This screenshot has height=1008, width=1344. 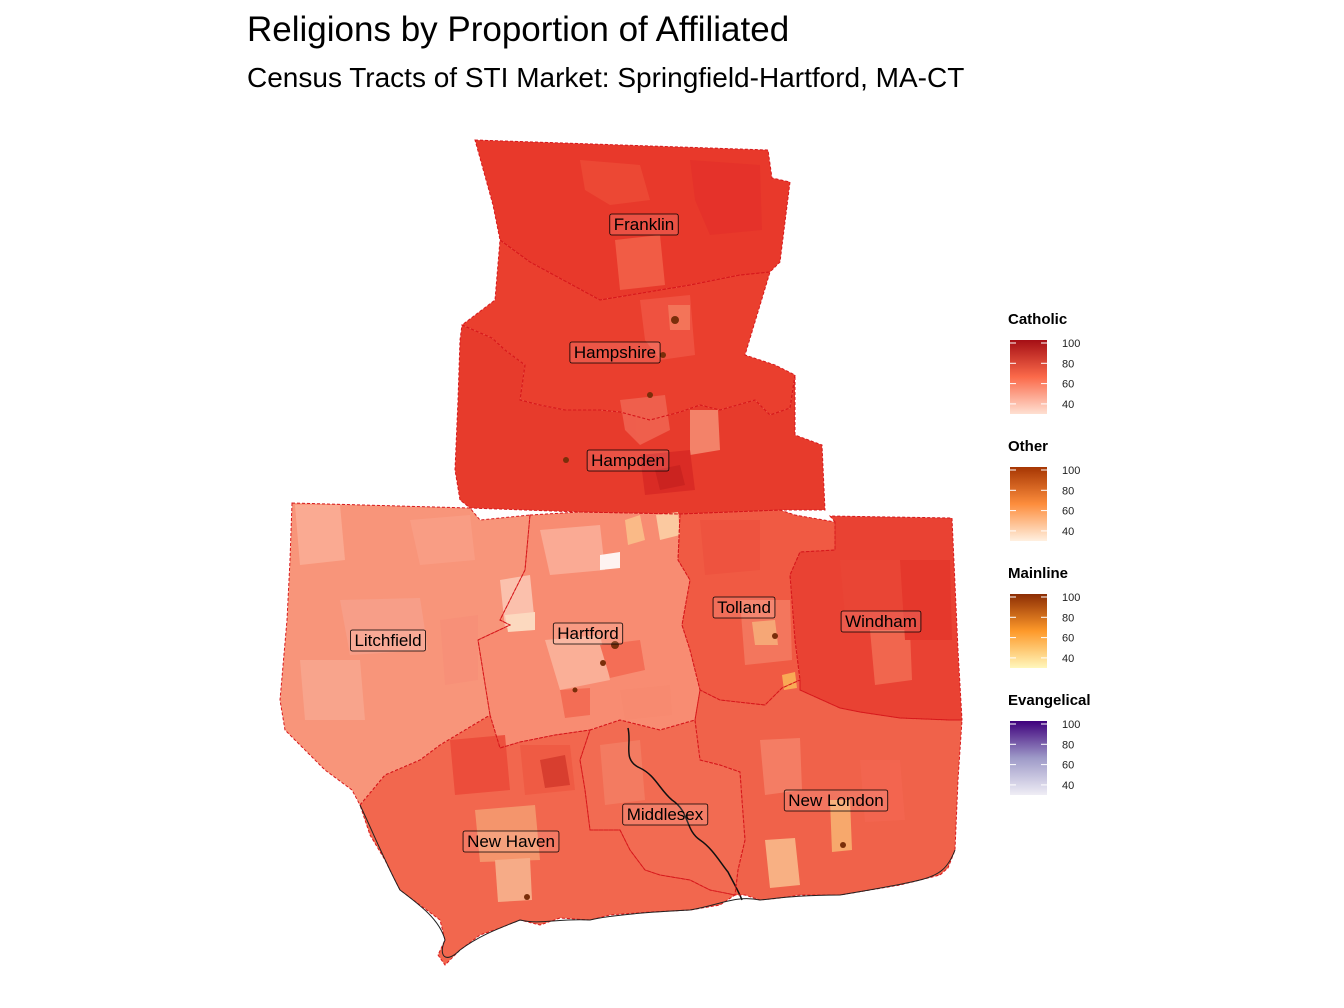 I want to click on label-litchfield: Litchfield, so click(x=388, y=640).